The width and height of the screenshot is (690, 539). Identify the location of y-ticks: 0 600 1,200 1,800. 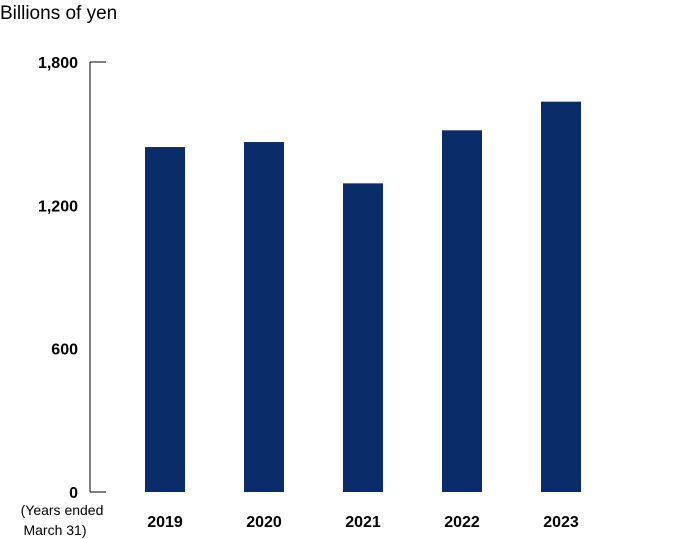
(72, 278).